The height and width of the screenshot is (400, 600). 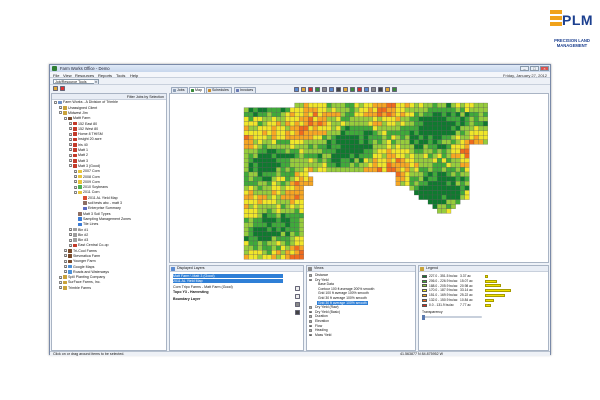 I want to click on tree-node: + Bin #1, so click(x=109, y=229).